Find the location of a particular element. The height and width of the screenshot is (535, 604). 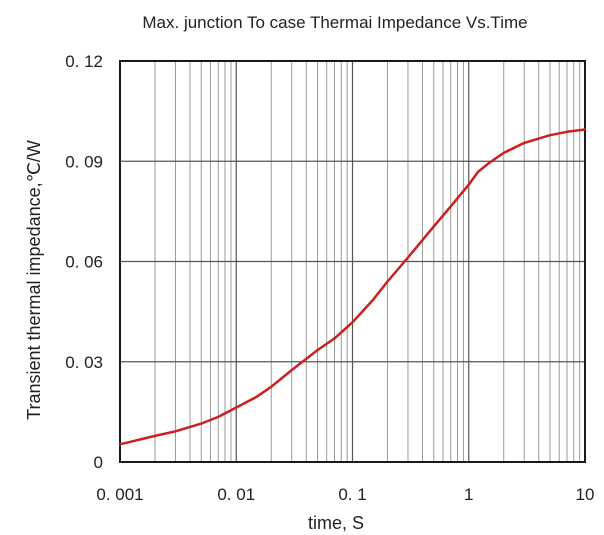

y-tick-label: 0. 03 is located at coordinates (84, 362).